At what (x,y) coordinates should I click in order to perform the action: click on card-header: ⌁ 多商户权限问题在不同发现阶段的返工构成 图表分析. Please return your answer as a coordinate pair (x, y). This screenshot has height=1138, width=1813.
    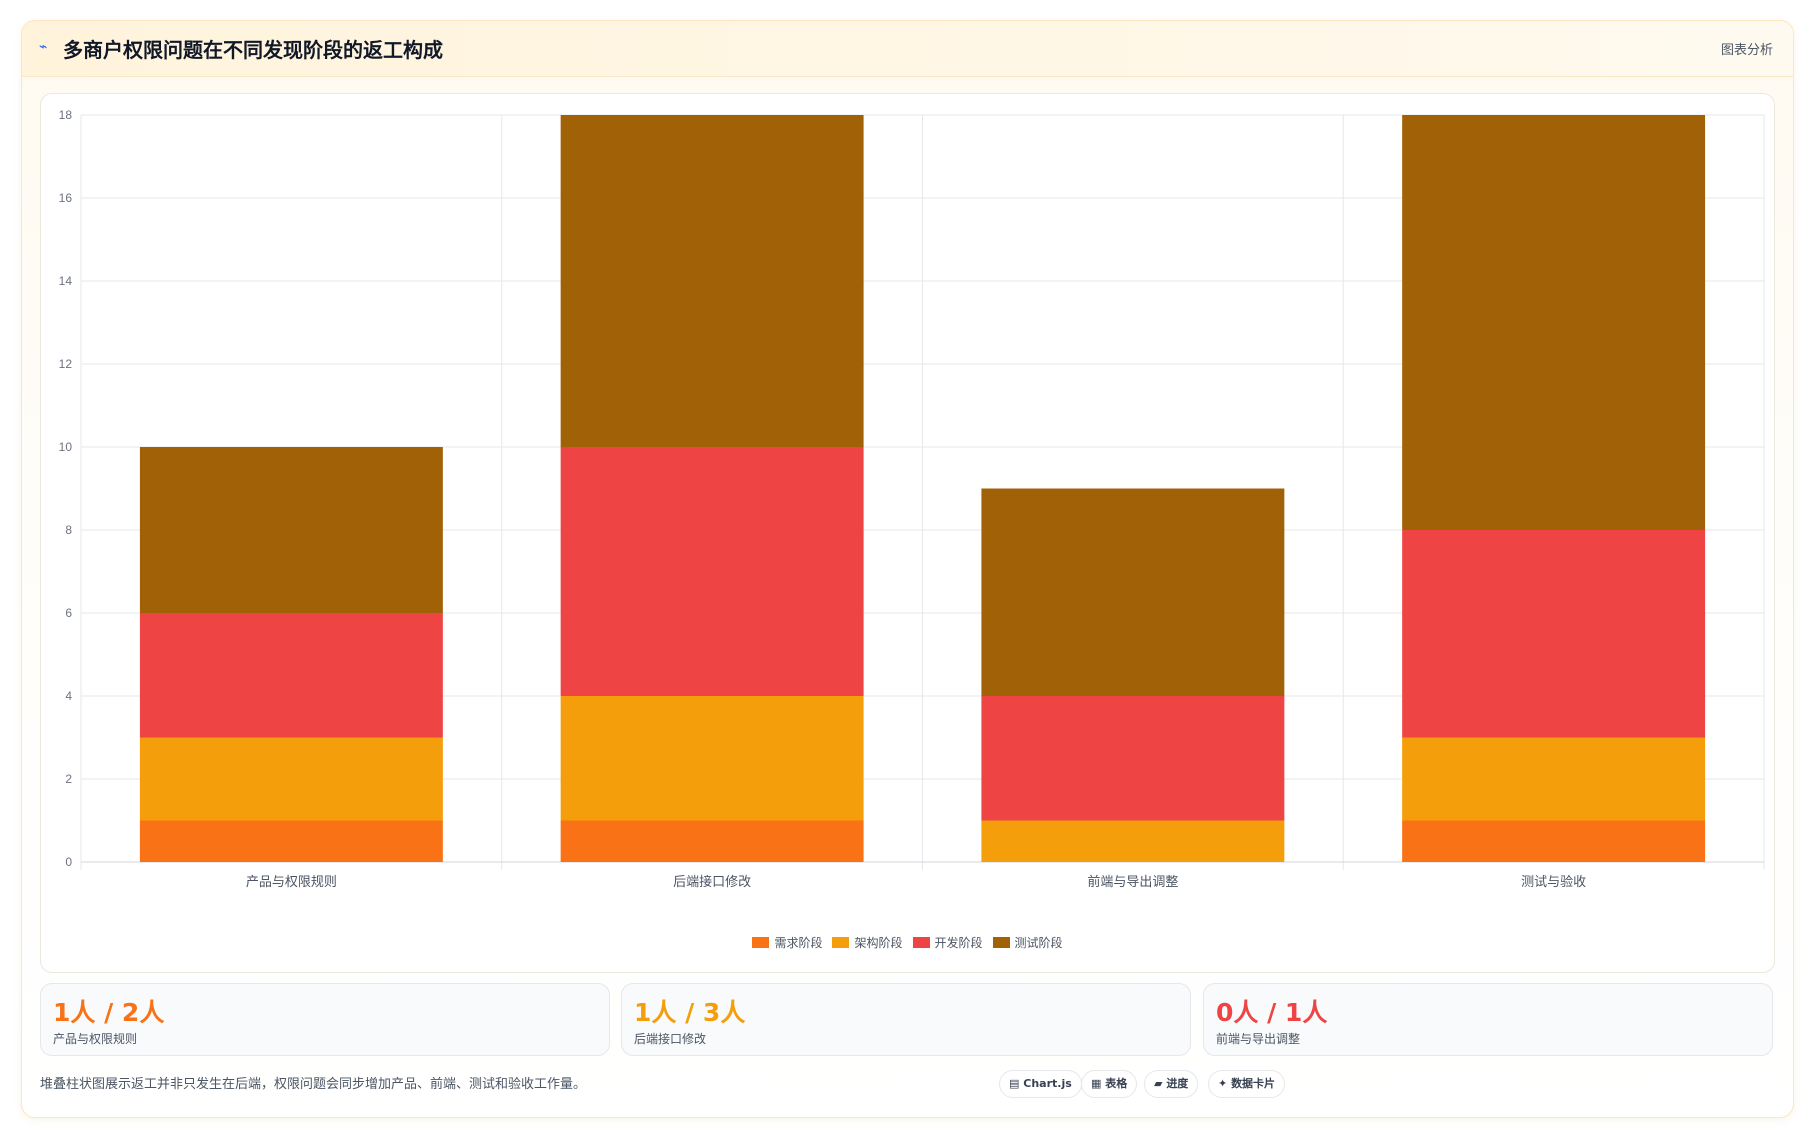
    Looking at the image, I should click on (907, 49).